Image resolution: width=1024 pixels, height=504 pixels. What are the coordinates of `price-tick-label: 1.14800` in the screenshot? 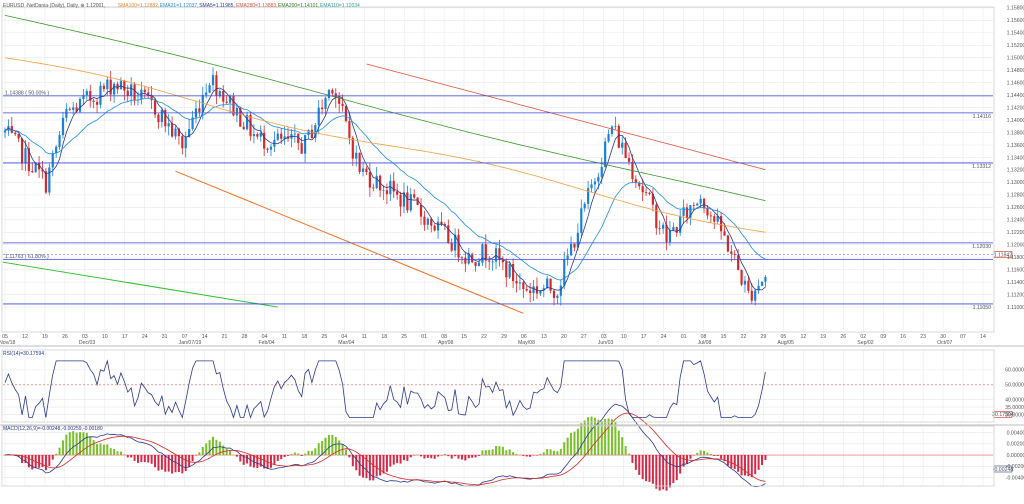 It's located at (1015, 71).